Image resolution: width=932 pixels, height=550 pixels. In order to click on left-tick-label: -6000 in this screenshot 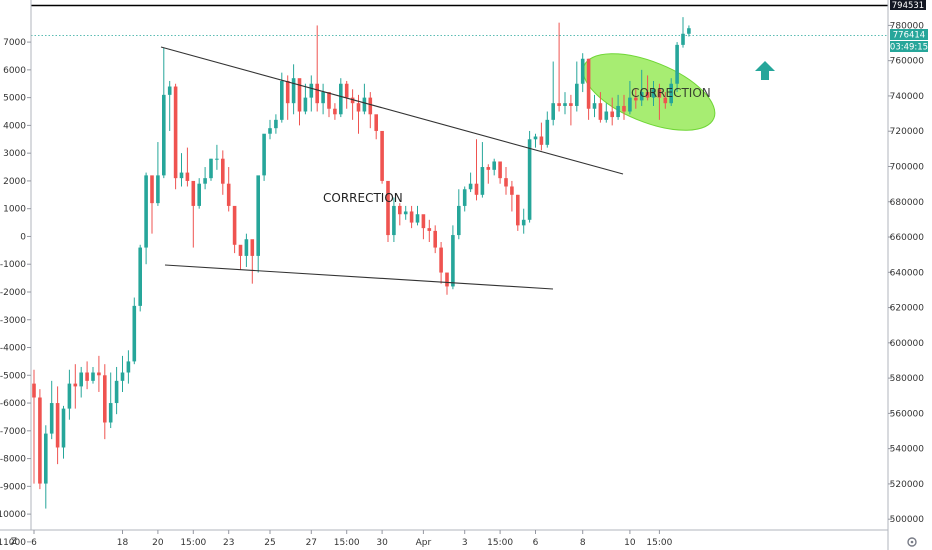, I will do `click(13, 404)`.